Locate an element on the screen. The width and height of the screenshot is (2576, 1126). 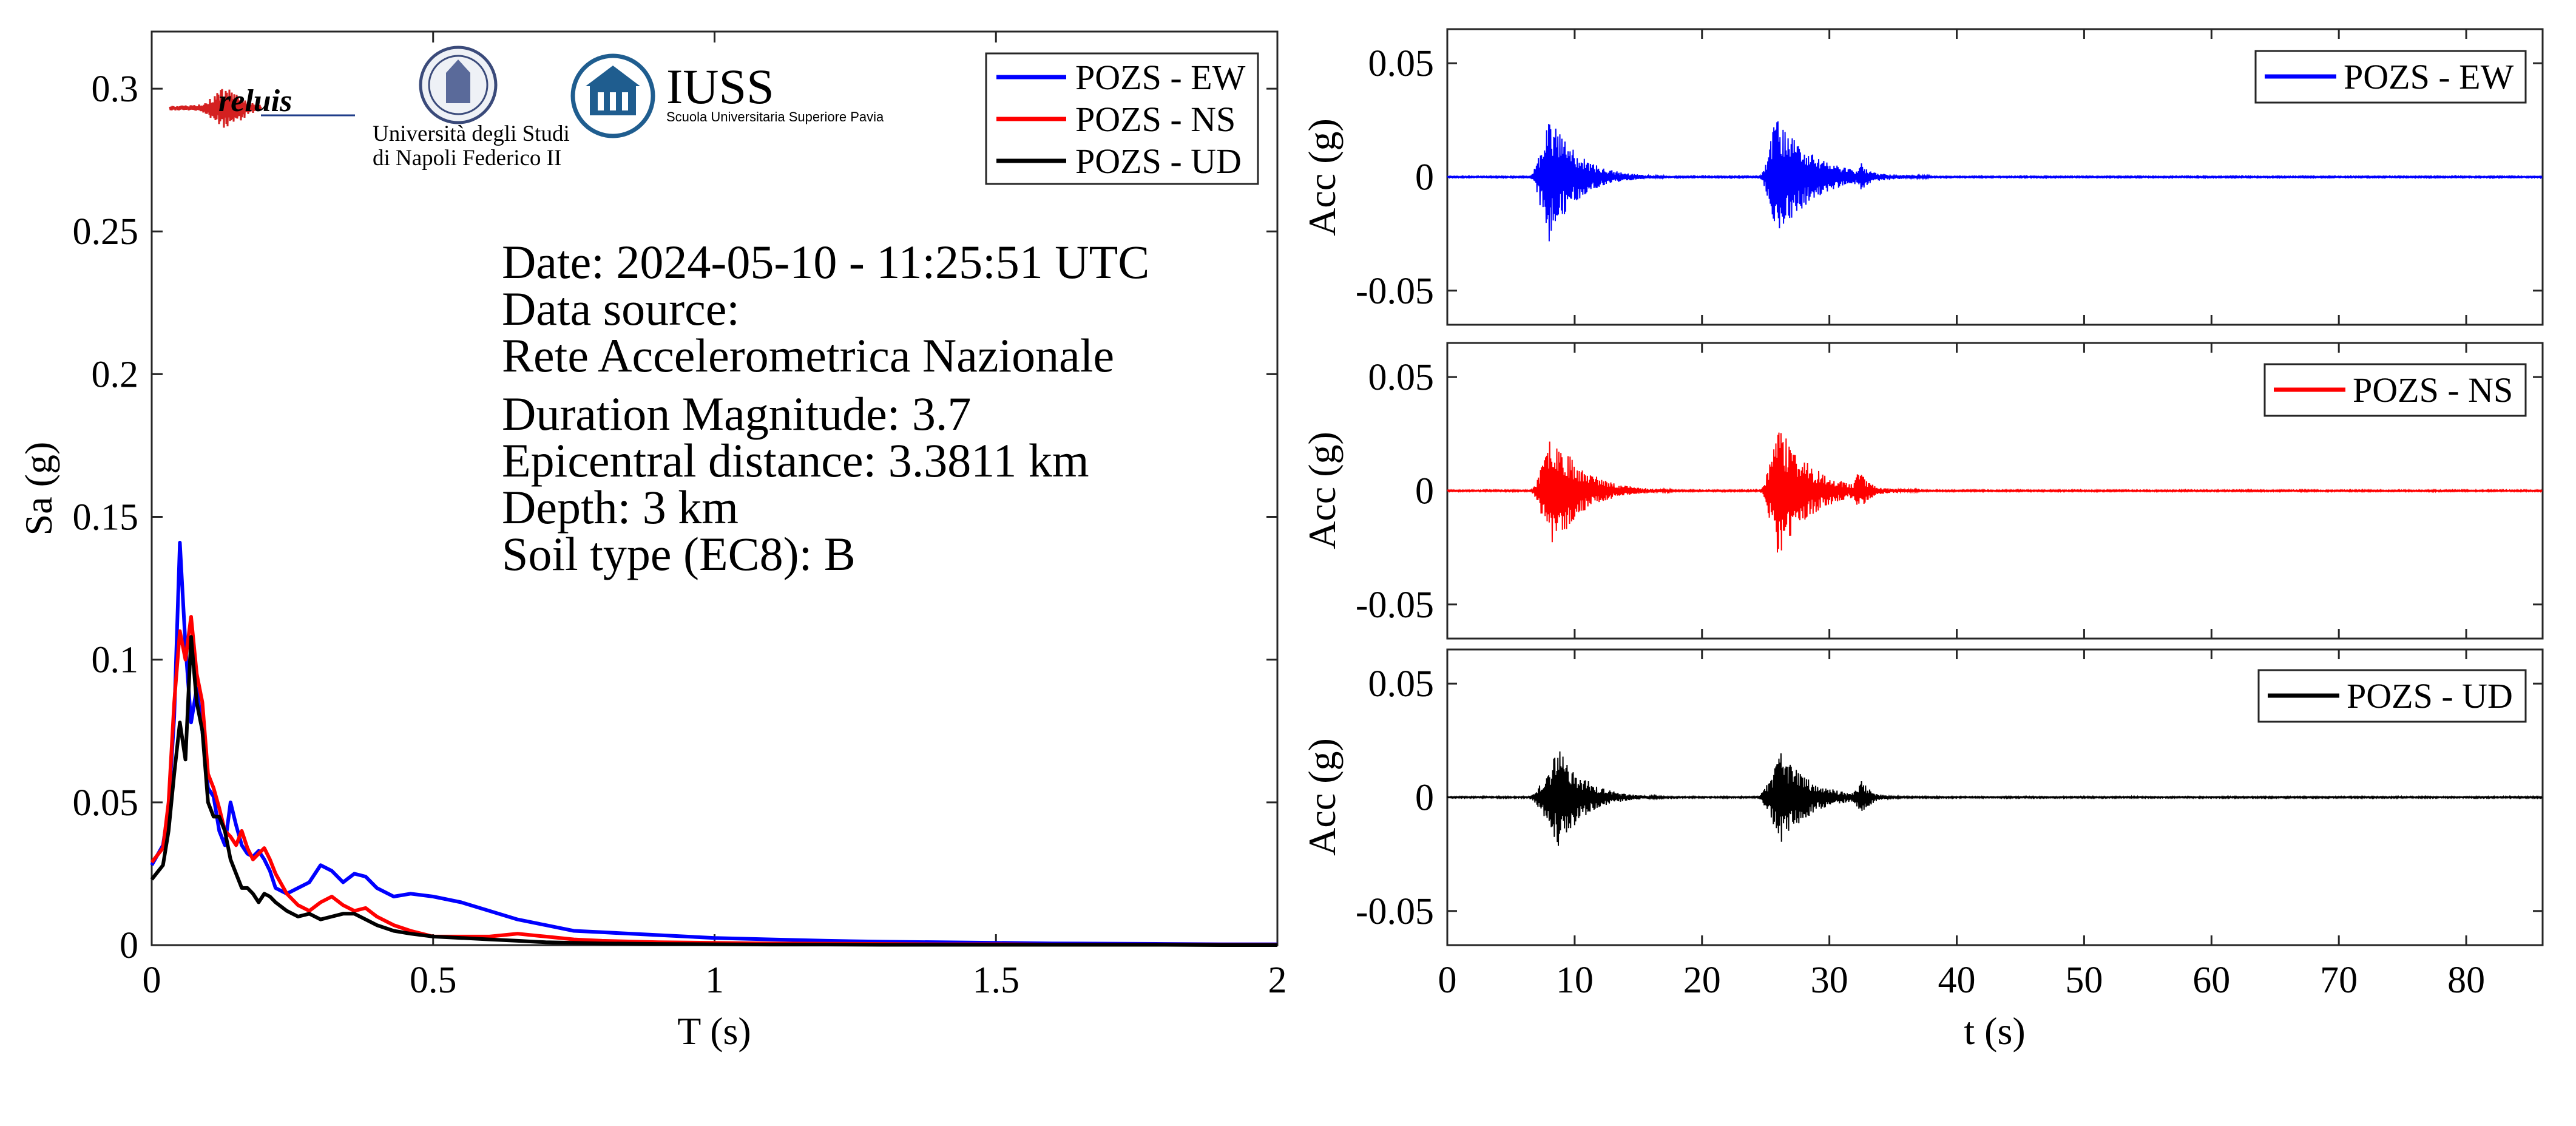
spectra-y-axis-title: Sa (g) is located at coordinates (38, 489).